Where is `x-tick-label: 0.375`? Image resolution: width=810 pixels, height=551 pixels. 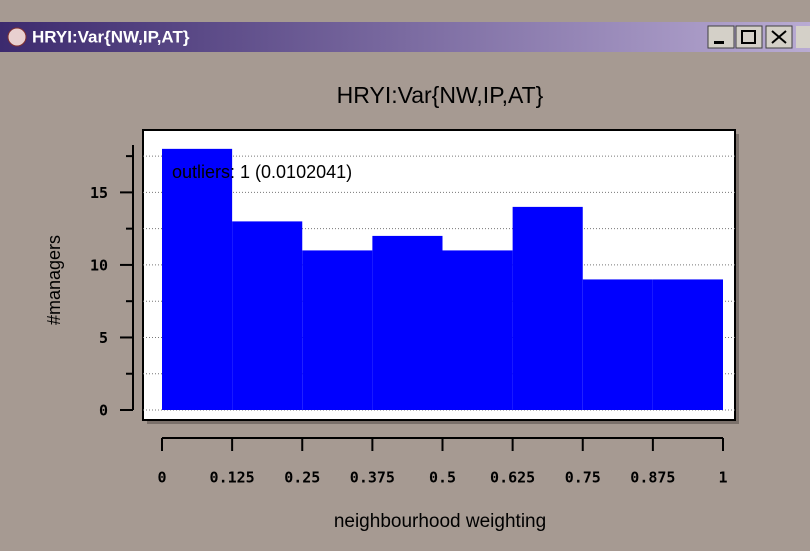
x-tick-label: 0.375 is located at coordinates (372, 478).